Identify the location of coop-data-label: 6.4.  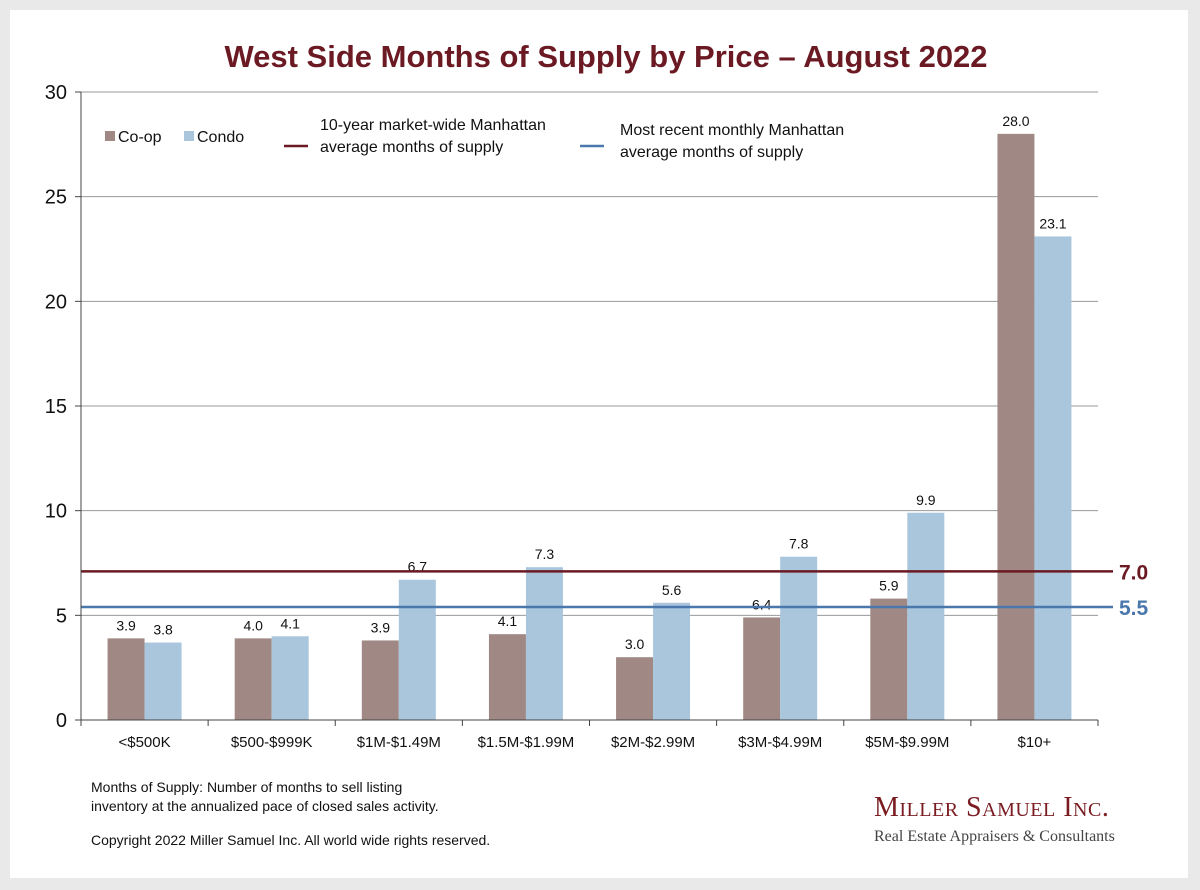
(762, 604).